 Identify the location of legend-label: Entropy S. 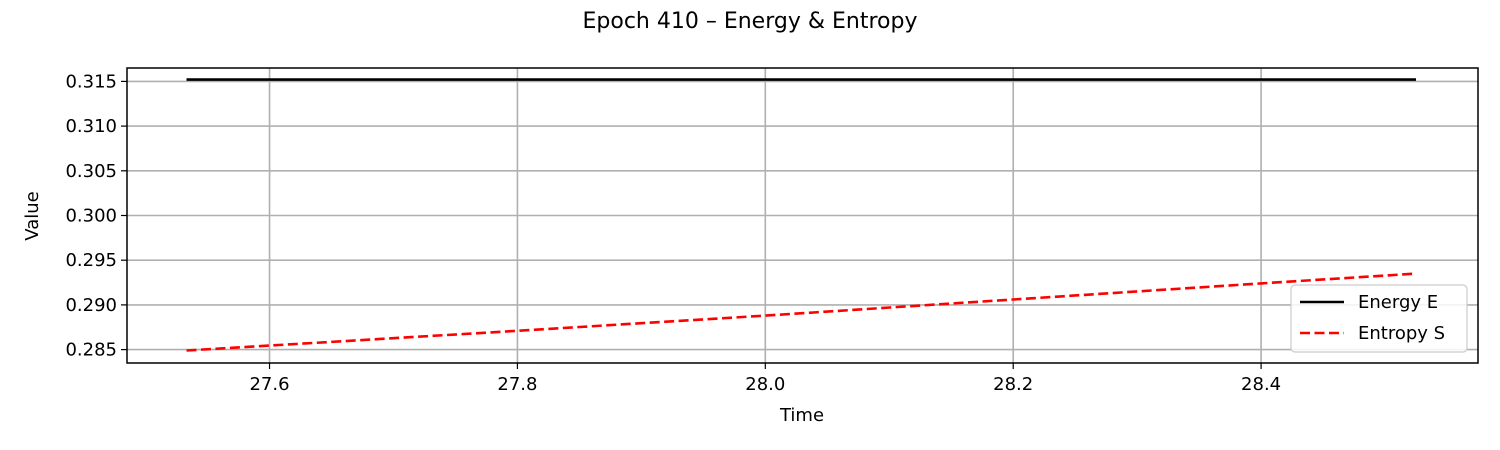
(1401, 333).